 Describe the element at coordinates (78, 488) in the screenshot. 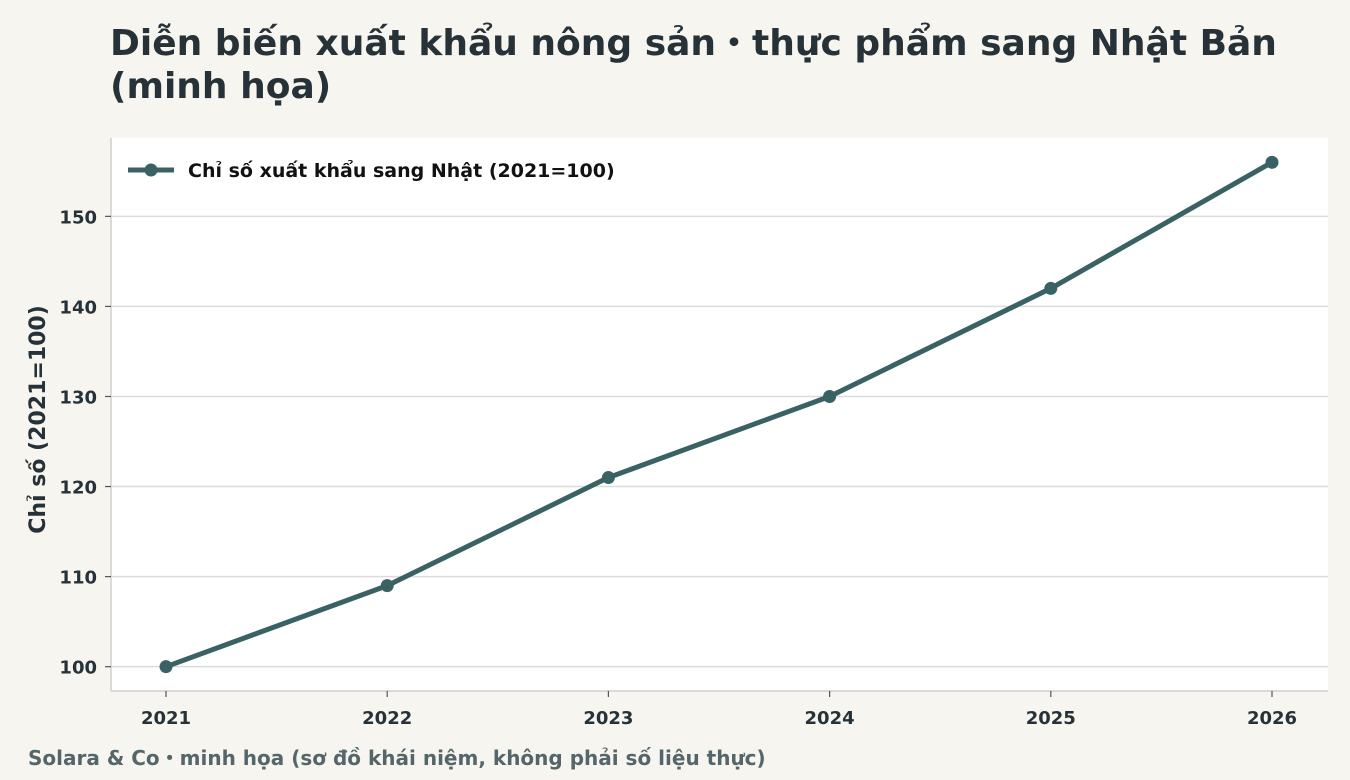

I see `y-tick-label-120: 120` at that location.